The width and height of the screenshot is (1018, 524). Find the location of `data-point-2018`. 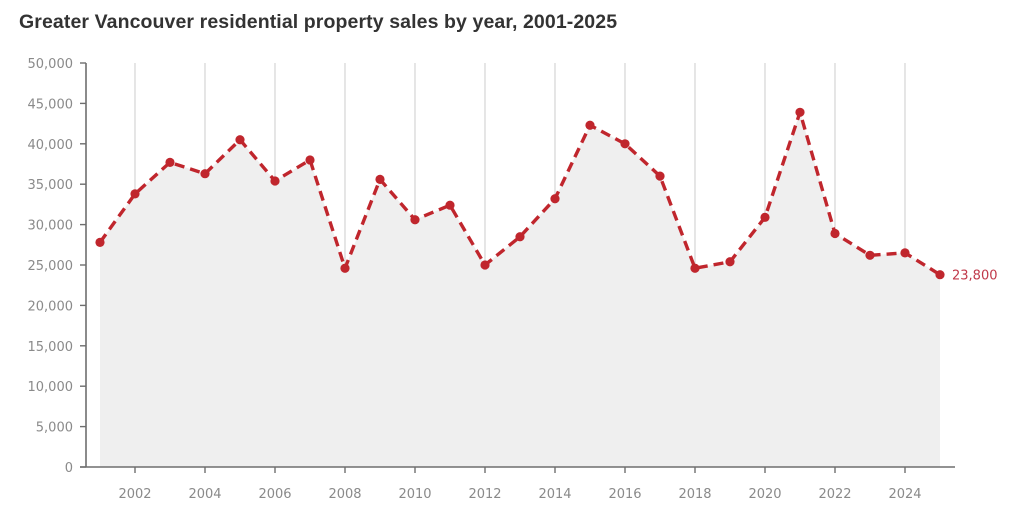

data-point-2018 is located at coordinates (695, 268).